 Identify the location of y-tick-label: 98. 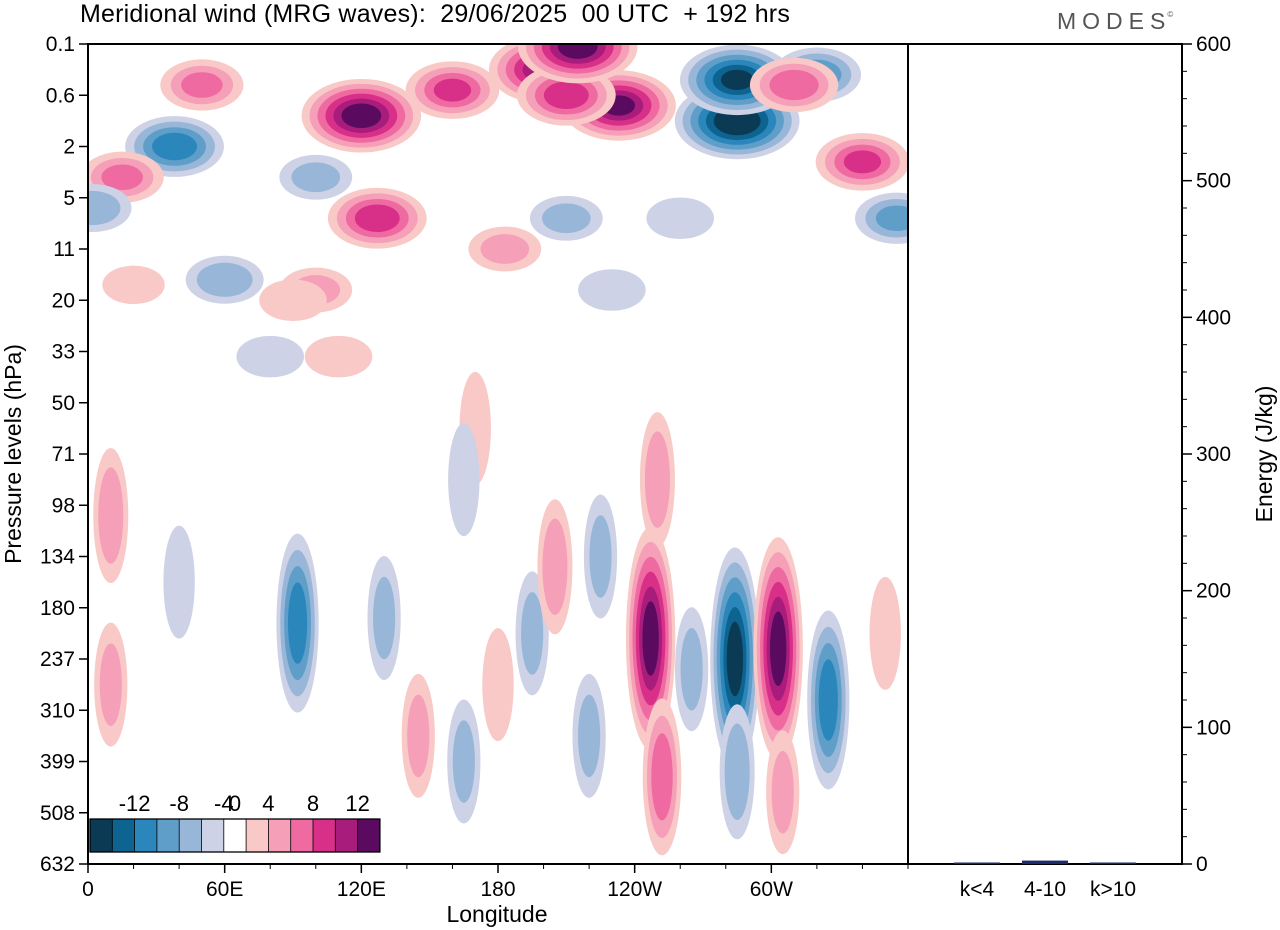
(63, 505).